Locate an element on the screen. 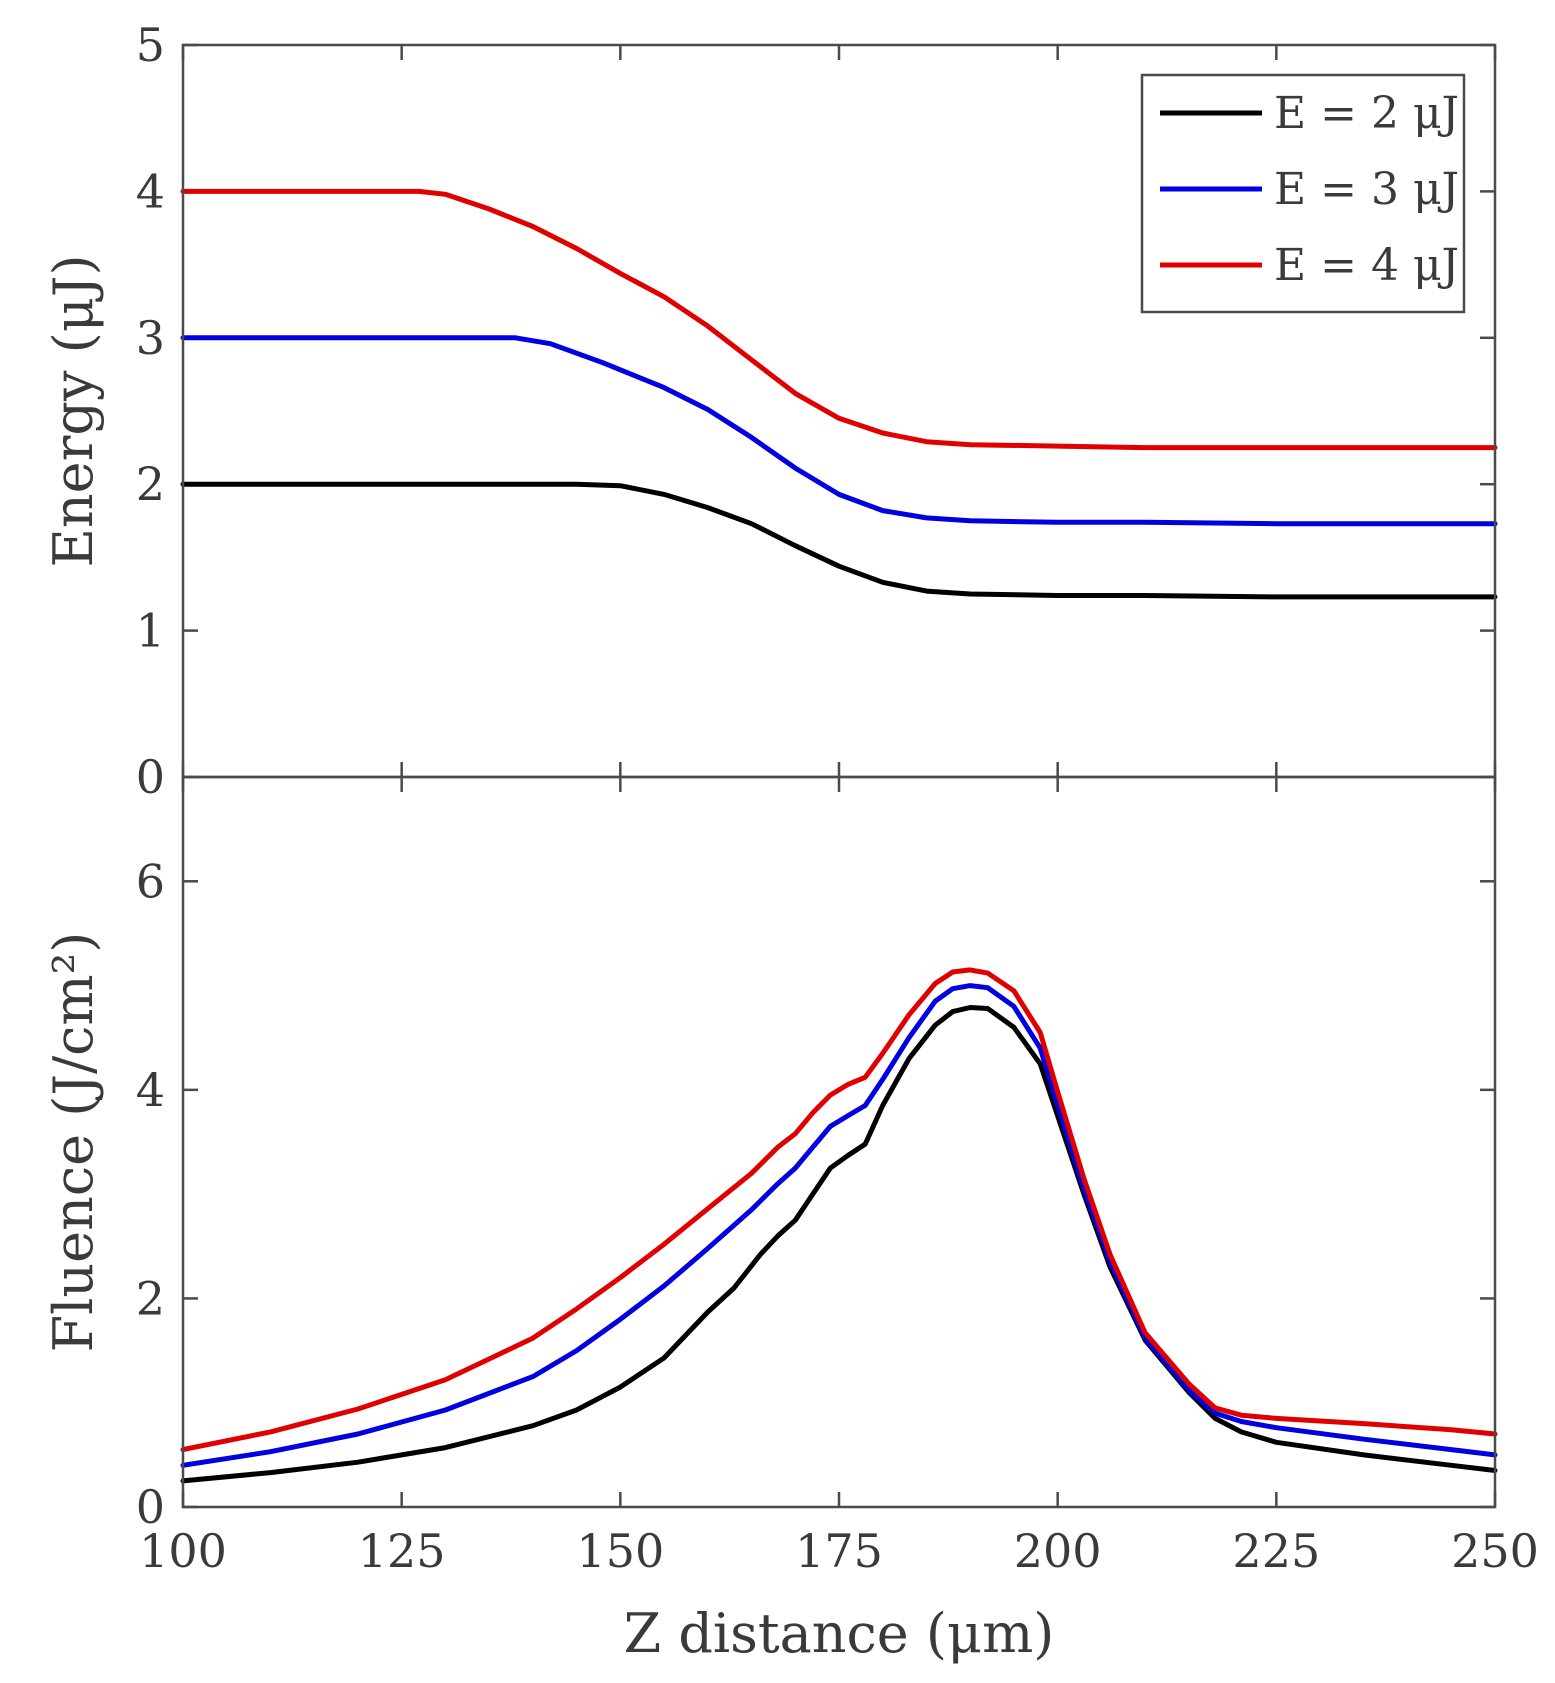 This screenshot has width=1555, height=1683. x-tick-label: 150 is located at coordinates (620, 1551).